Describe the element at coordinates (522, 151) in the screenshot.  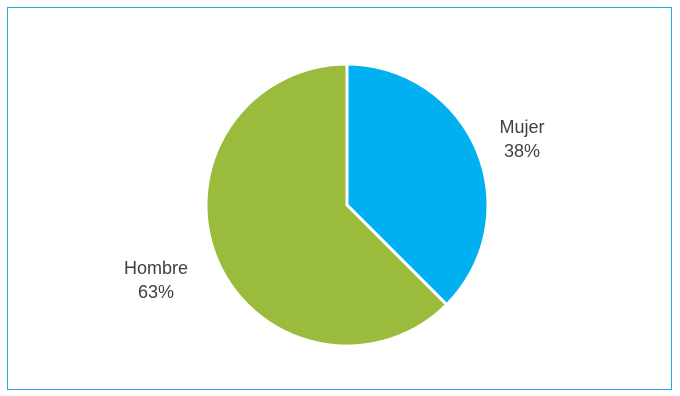
I see `slice-label-mujer-percent: 38%` at that location.